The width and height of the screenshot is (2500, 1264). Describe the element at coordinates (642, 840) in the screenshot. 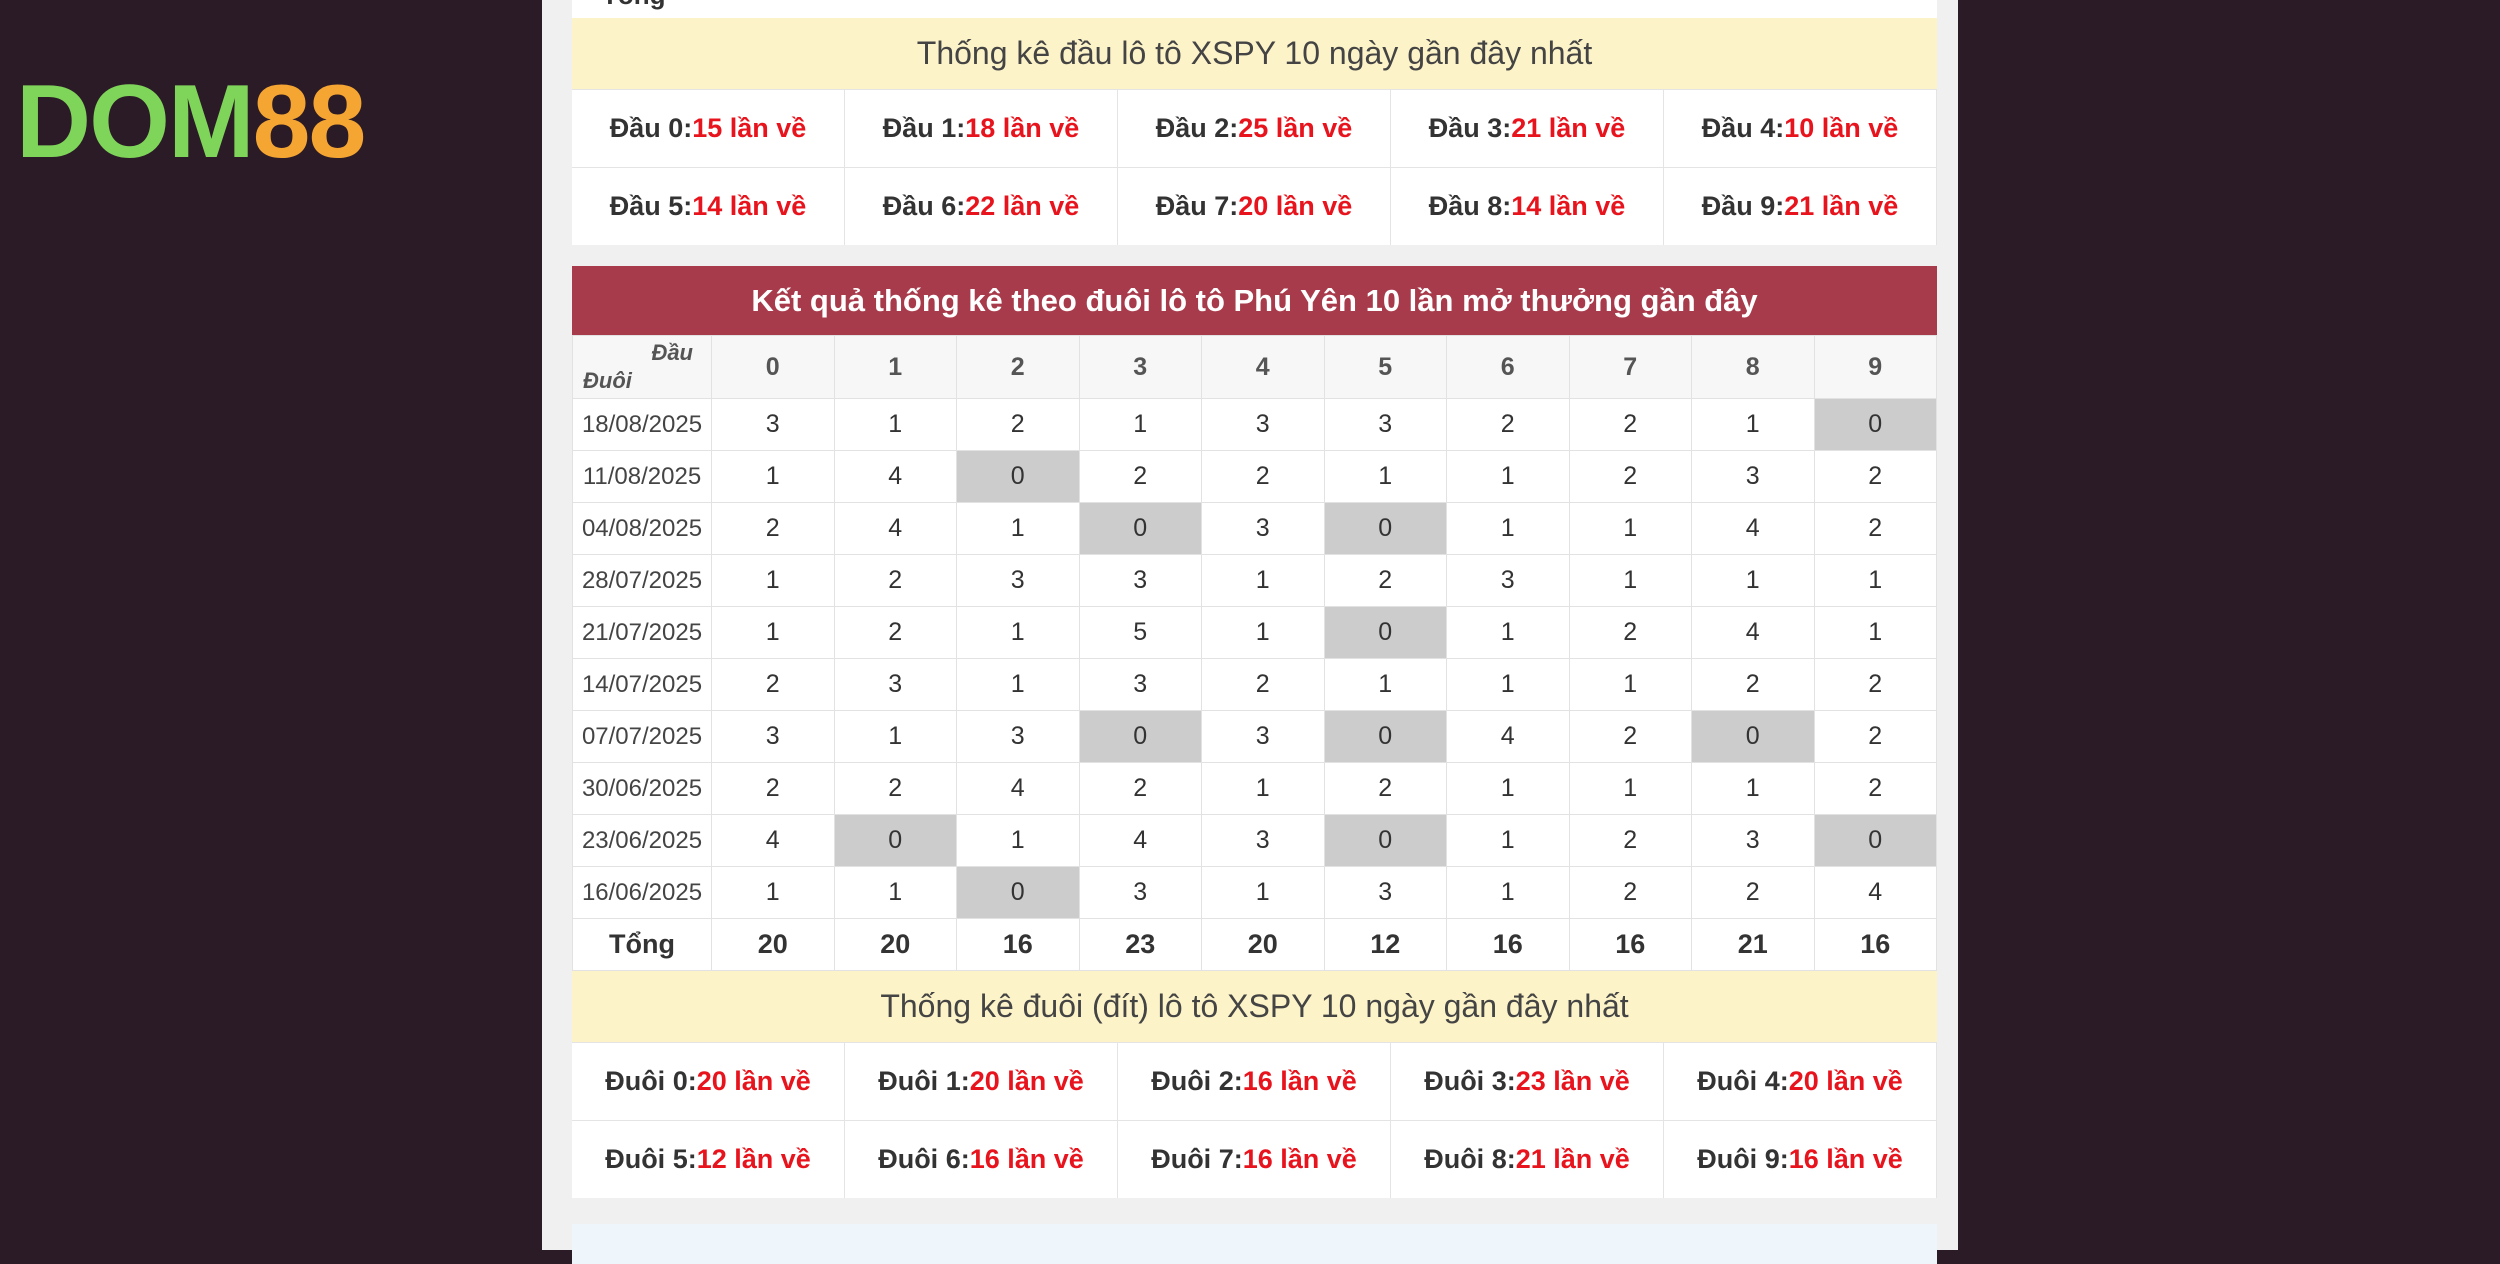

I see `date-cell: 23/06/2025` at that location.